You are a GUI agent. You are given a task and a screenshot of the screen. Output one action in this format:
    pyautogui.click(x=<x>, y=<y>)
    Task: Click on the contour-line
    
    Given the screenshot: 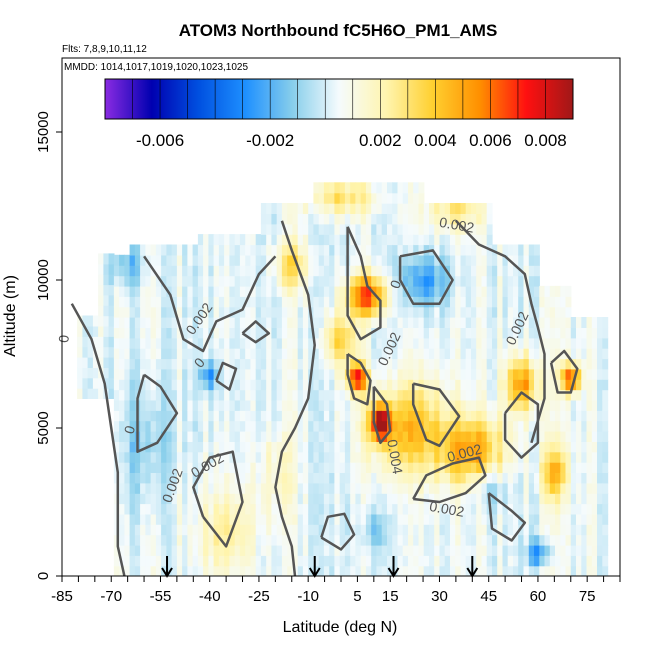 What is the action you would take?
    pyautogui.click(x=226, y=376)
    